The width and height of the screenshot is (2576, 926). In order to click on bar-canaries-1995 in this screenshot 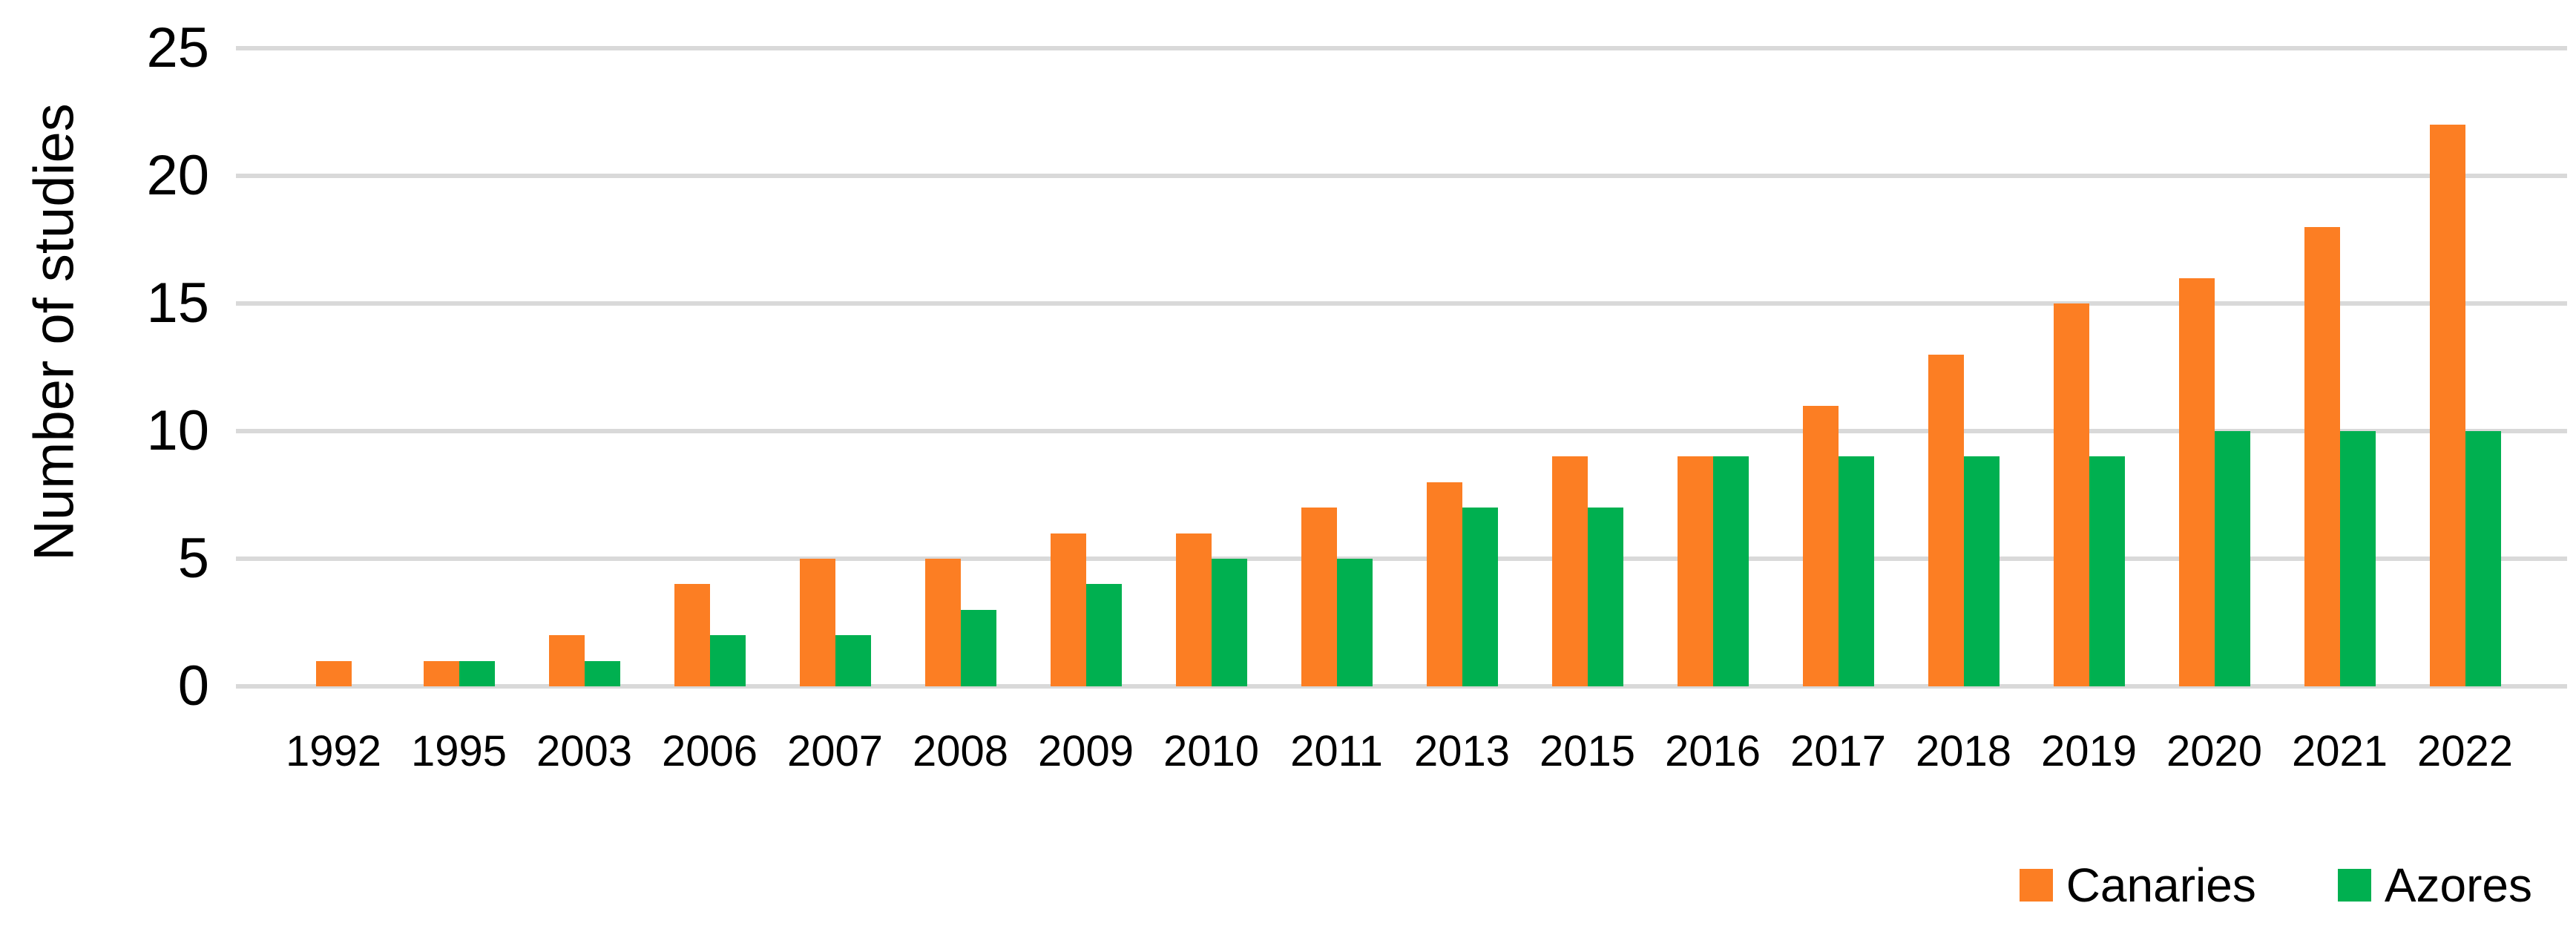, I will do `click(441, 673)`.